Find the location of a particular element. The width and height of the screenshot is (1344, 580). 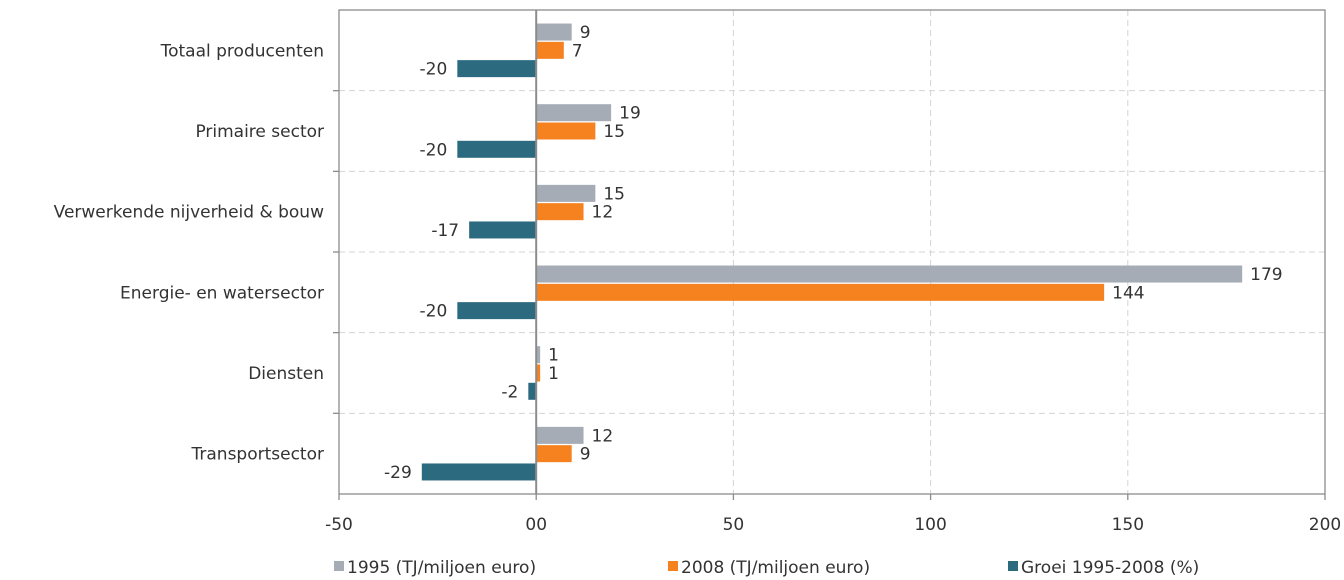

category-label: Transportsector is located at coordinates (258, 455).